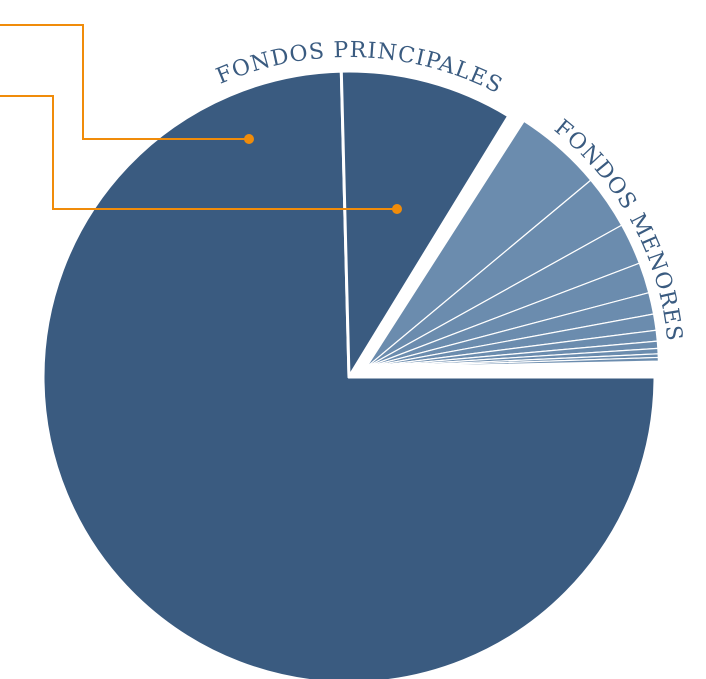 This screenshot has height=679, width=706. I want to click on leader-slice-0-line, so click(124, 82).